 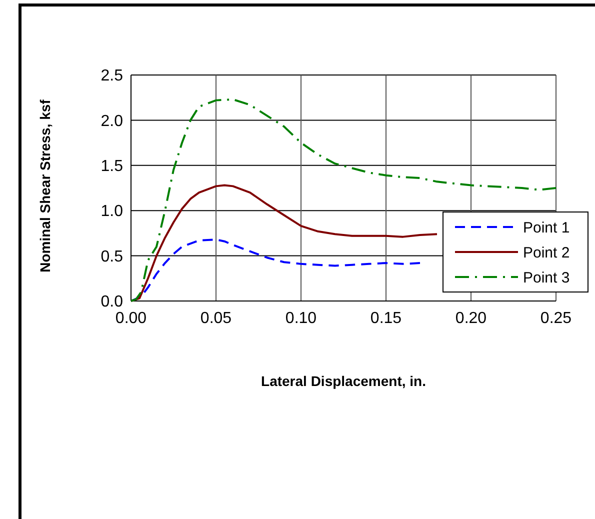 I want to click on legend-label: Point 3, so click(x=546, y=277).